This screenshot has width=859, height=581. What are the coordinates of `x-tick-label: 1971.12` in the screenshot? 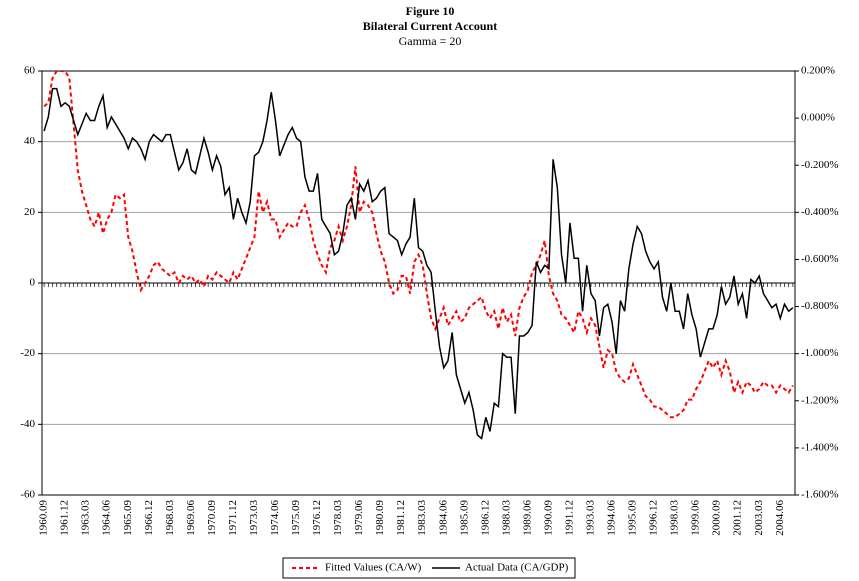 It's located at (233, 518).